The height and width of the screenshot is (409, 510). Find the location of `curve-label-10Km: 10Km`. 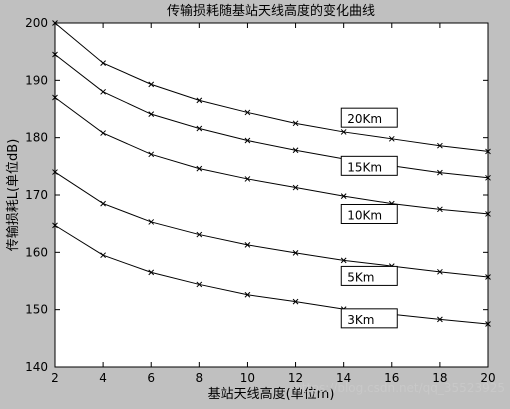

curve-label-10Km: 10Km is located at coordinates (369, 213).